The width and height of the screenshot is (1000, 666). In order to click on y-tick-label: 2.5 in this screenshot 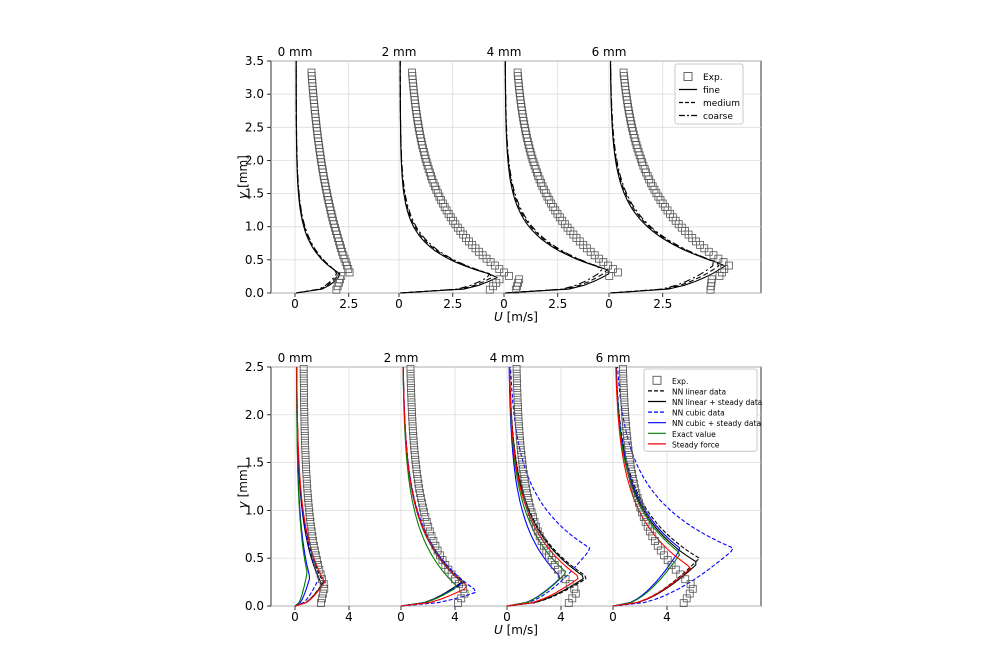, I will do `click(254, 367)`.